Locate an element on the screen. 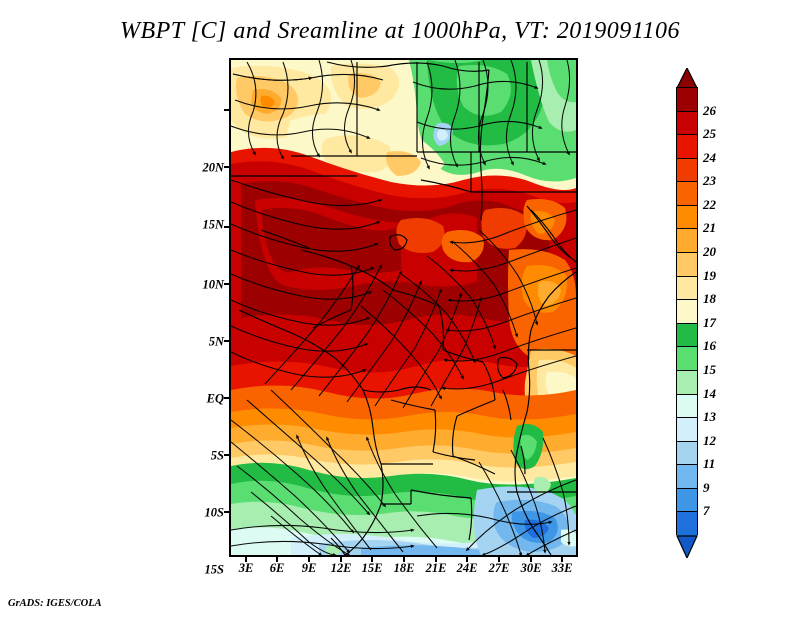 This screenshot has width=800, height=618. x-tick-label: 33E is located at coordinates (562, 568).